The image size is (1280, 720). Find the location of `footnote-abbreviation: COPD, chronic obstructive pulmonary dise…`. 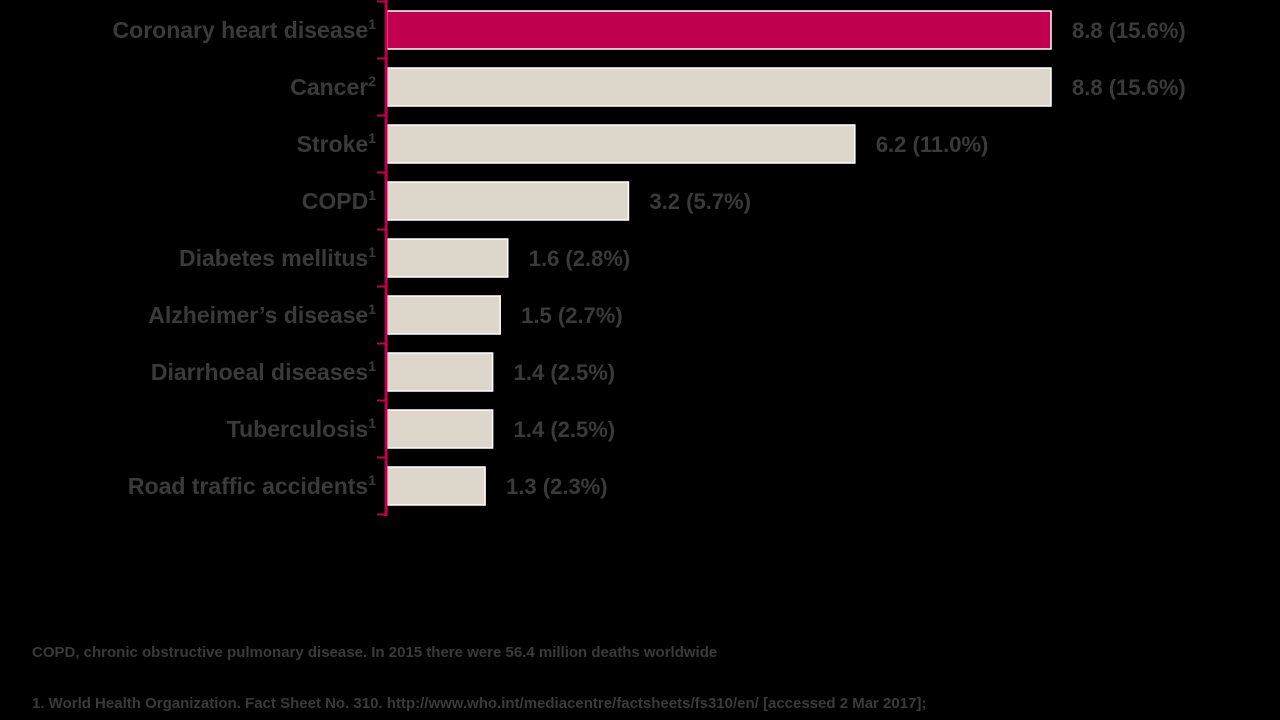

footnote-abbreviation: COPD, chronic obstructive pulmonary dise… is located at coordinates (375, 652).